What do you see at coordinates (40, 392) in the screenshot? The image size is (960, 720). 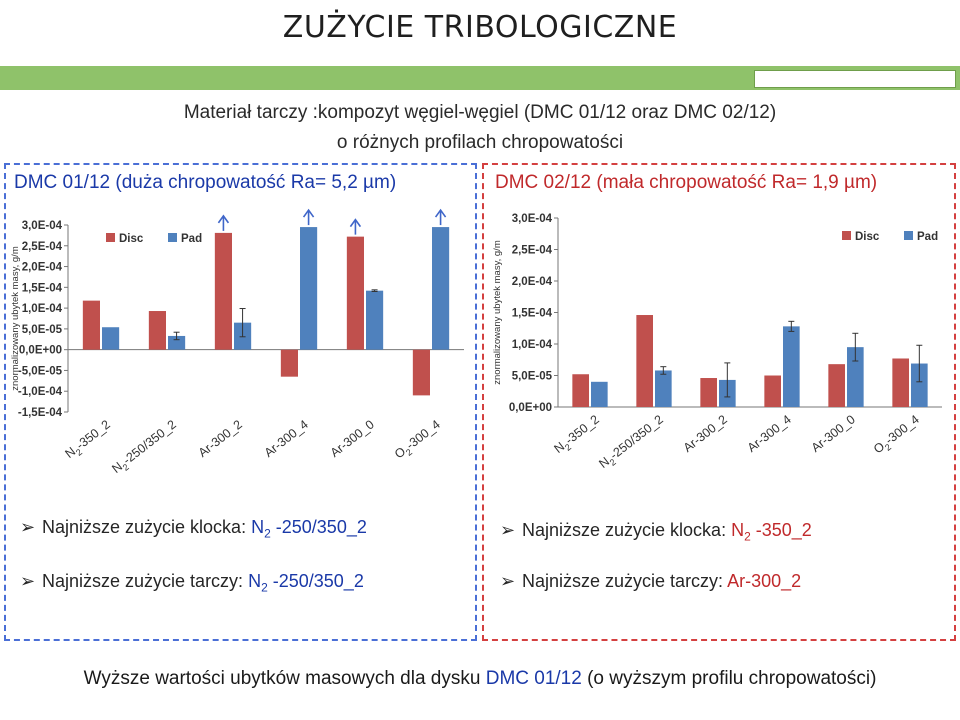 I see `y-tick-label: -1,0E-04` at bounding box center [40, 392].